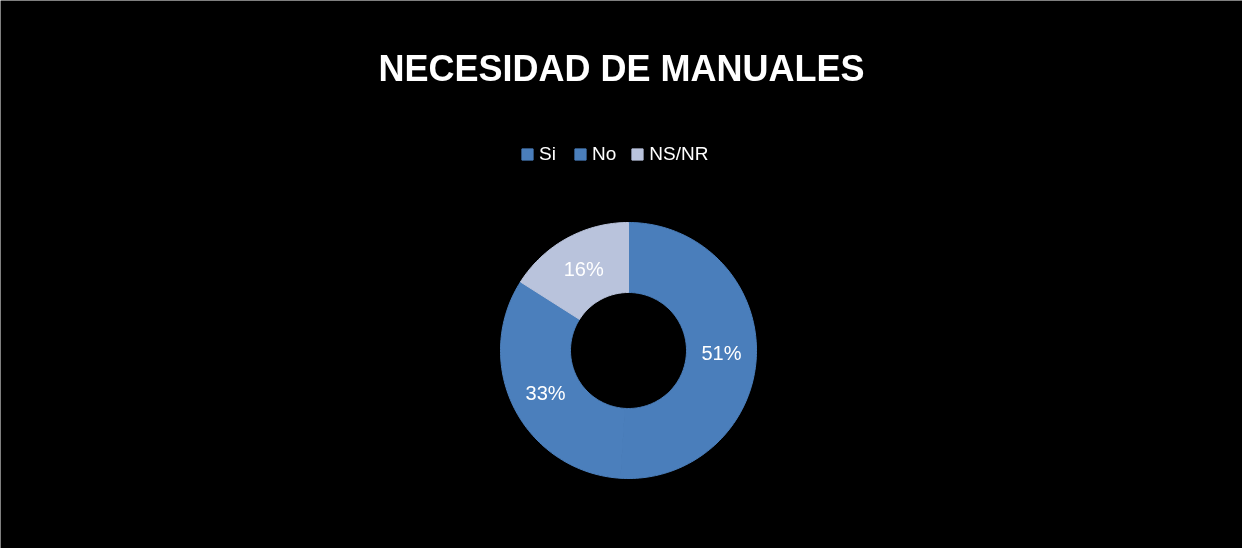 The width and height of the screenshot is (1242, 548). What do you see at coordinates (604, 154) in the screenshot?
I see `legend-label: No` at bounding box center [604, 154].